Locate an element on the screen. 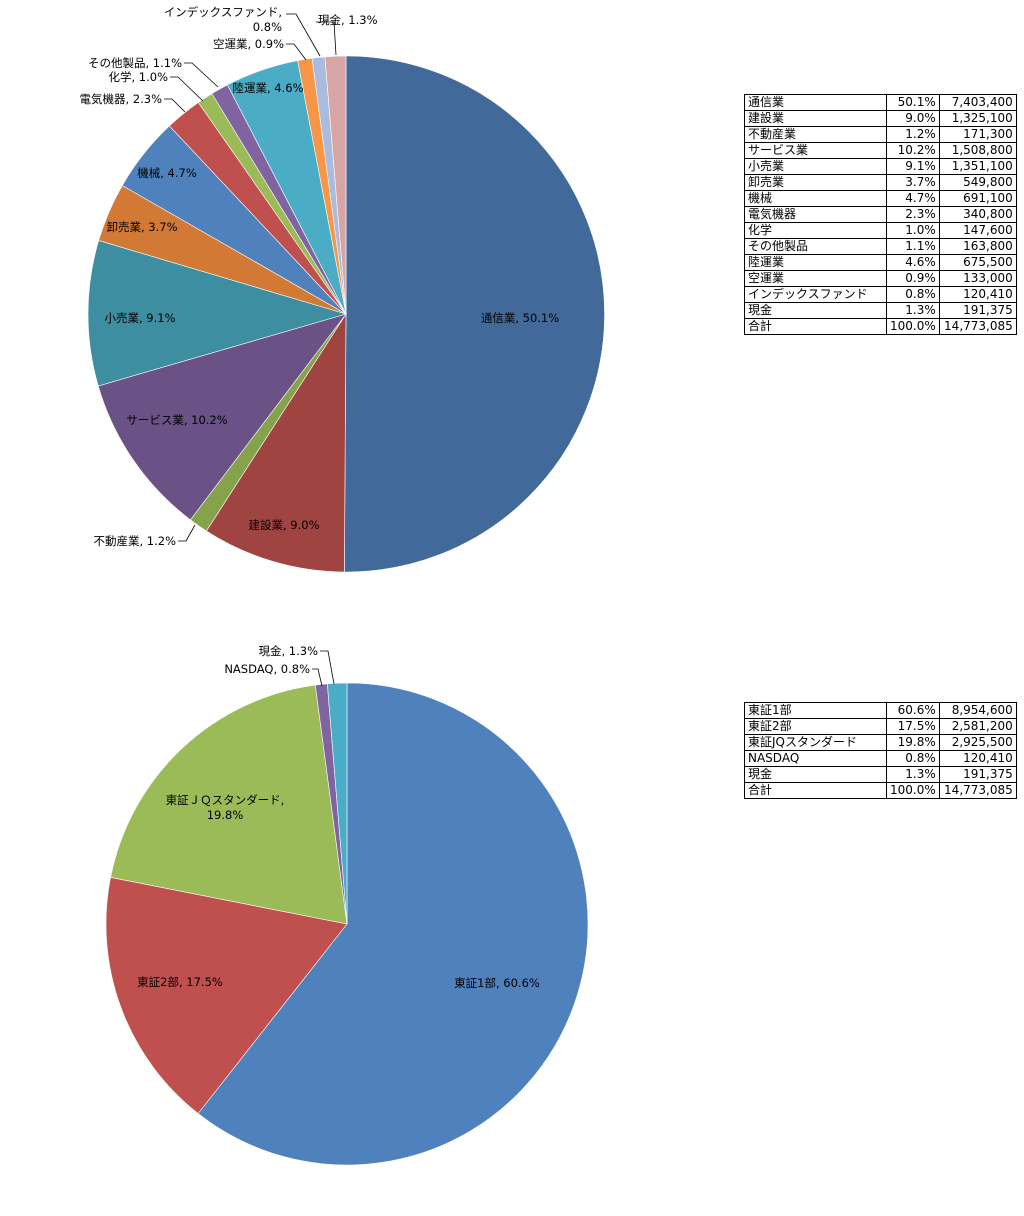 The width and height of the screenshot is (1024, 1216). slice-label-11: 陸運業, 4.6% is located at coordinates (267, 88).